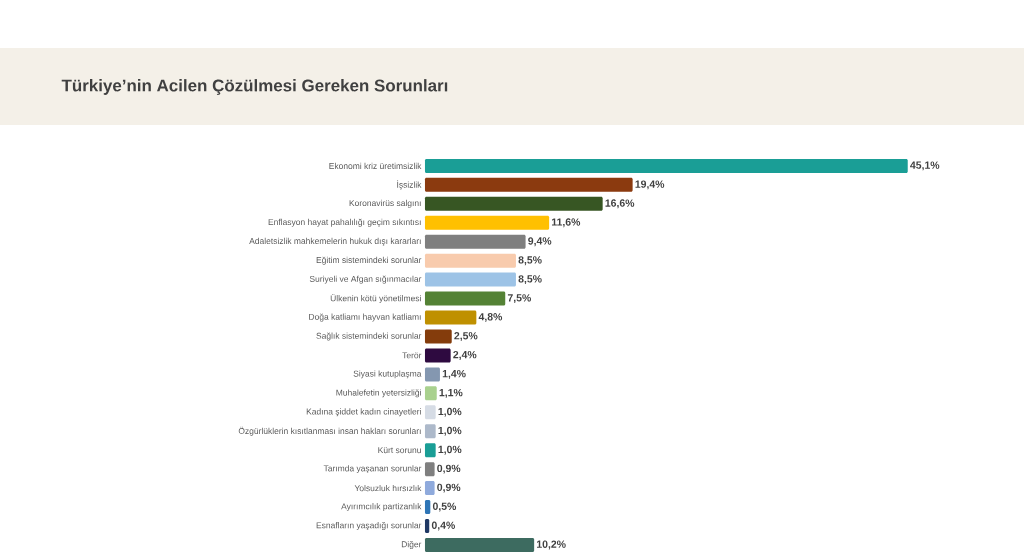 This screenshot has width=1024, height=554. Describe the element at coordinates (925, 166) in the screenshot. I see `data-label: 45,1%` at that location.